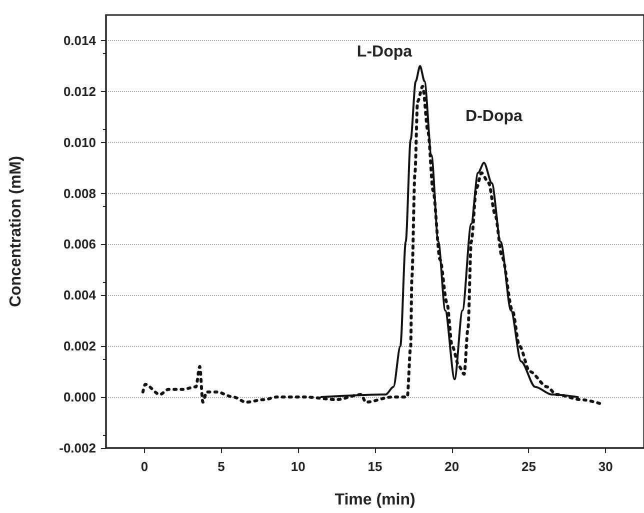 This screenshot has width=644, height=513. What do you see at coordinates (452, 466) in the screenshot?
I see `x-tick-label: 20` at bounding box center [452, 466].